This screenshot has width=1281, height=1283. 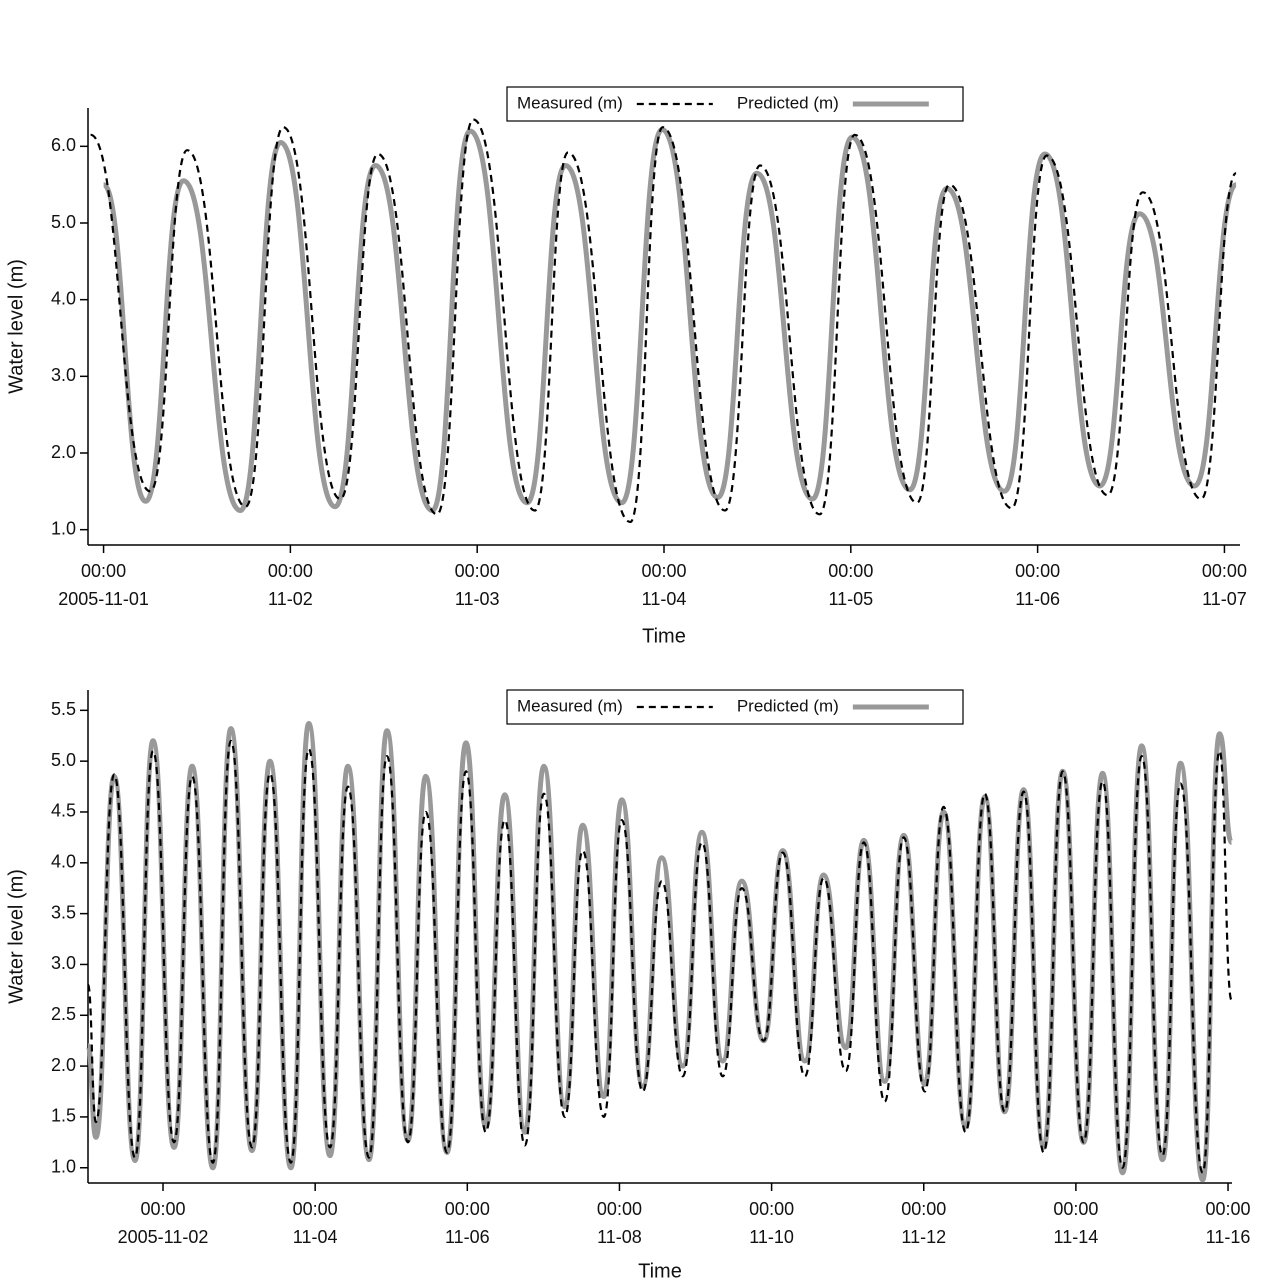 I want to click on x-tick-label: 11-10, so click(x=771, y=1237).